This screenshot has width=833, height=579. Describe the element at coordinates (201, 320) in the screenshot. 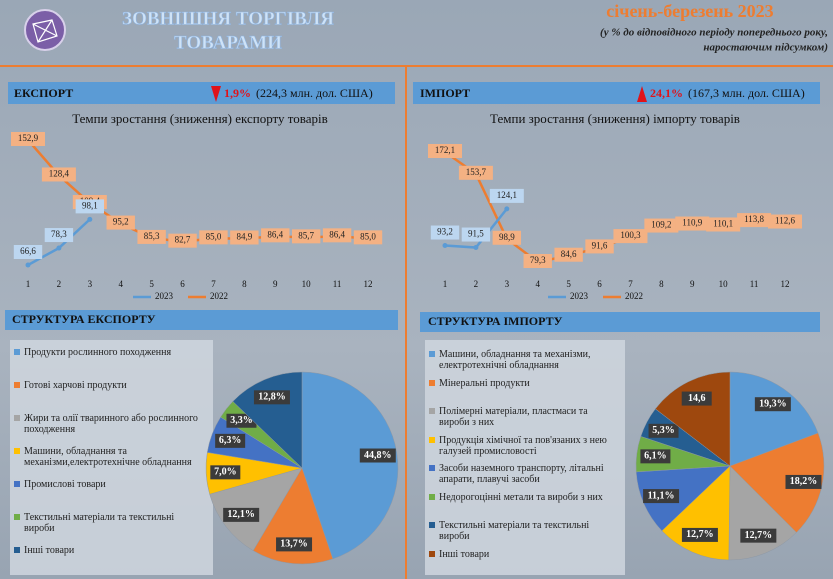

I see `section-bar` at that location.